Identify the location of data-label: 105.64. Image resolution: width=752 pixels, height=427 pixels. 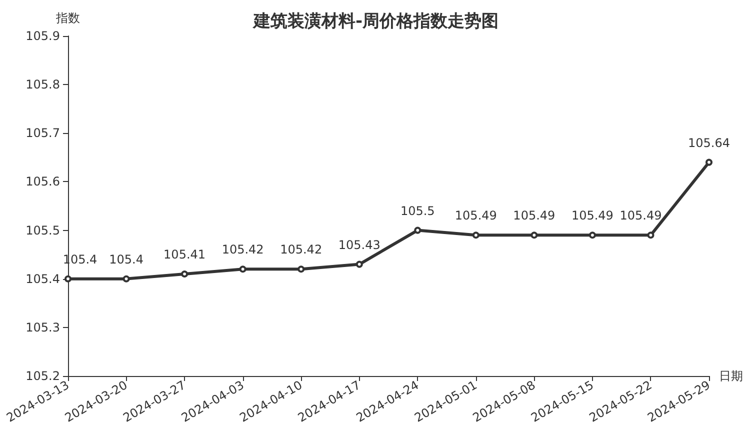
(709, 143).